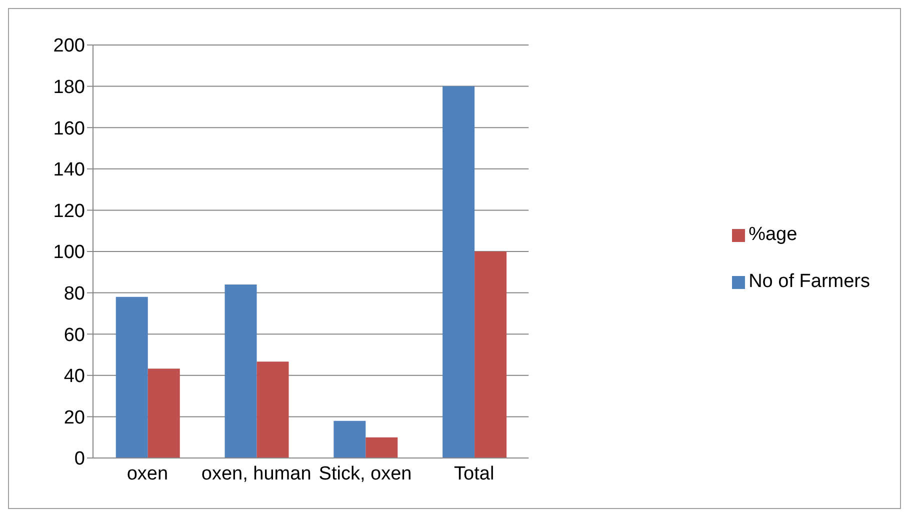 The width and height of the screenshot is (909, 517). I want to click on legend-label: %age, so click(773, 234).